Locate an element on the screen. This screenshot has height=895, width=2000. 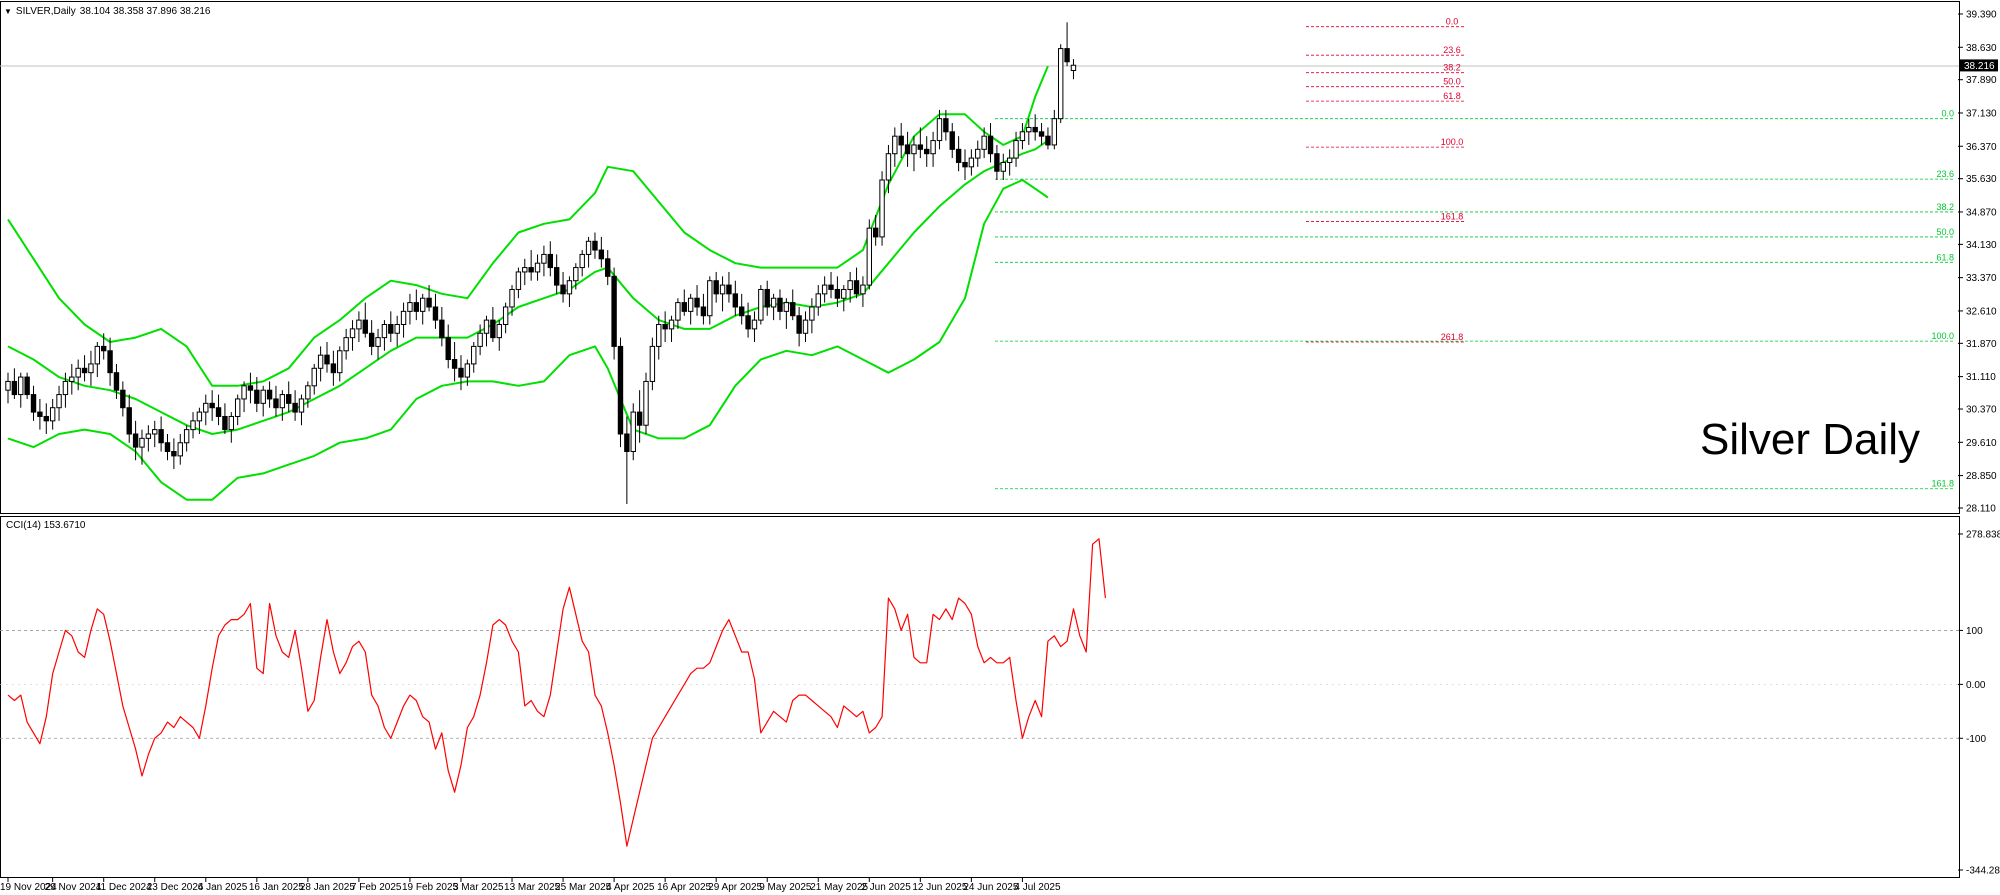
price-tick-label: 38.630 is located at coordinates (1981, 48).